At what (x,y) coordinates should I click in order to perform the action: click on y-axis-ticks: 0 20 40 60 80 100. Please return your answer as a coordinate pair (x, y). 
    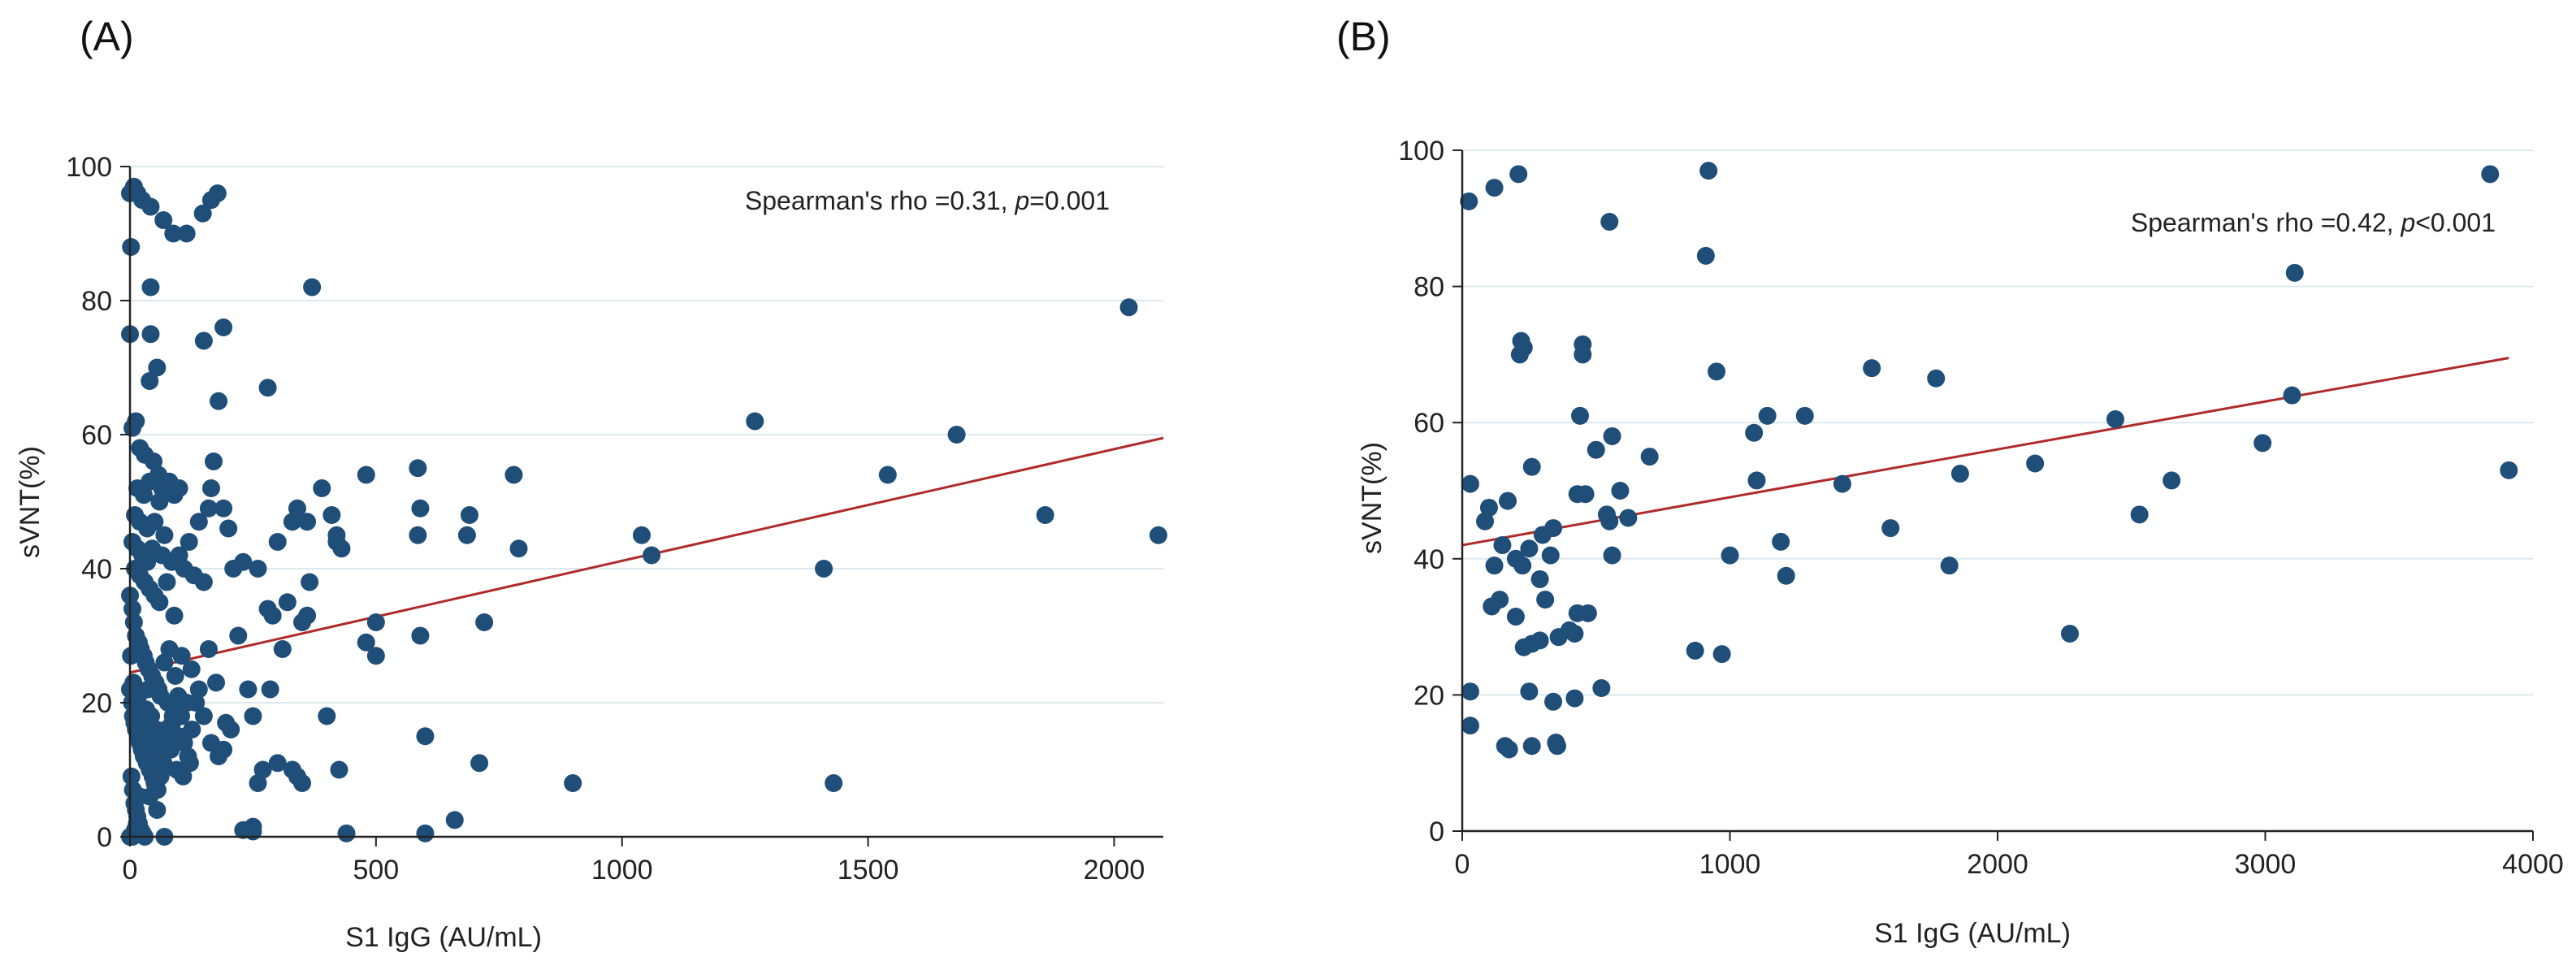
    Looking at the image, I should click on (1430, 492).